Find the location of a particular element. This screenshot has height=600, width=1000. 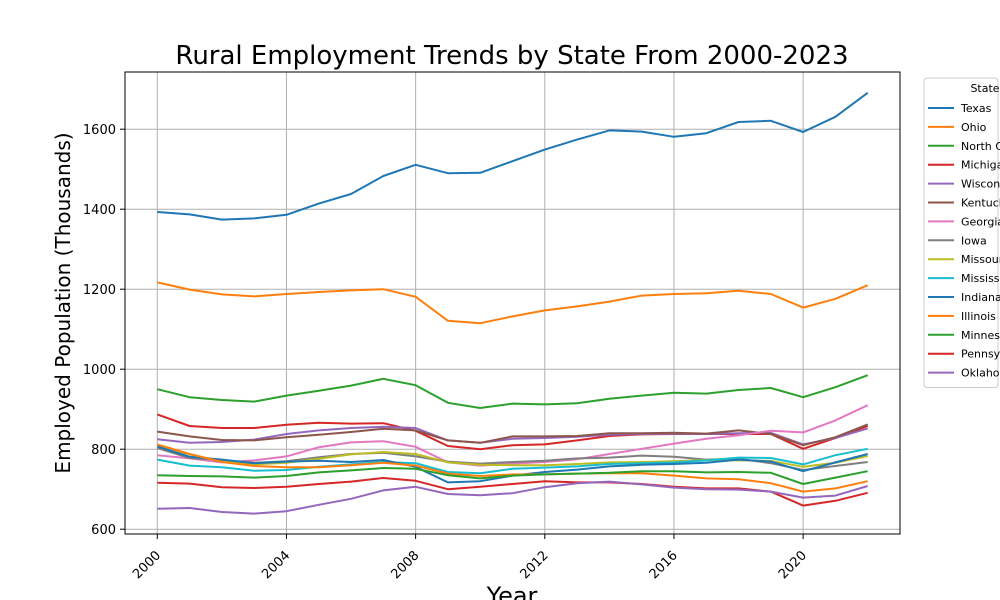

y-tick-label: 1600 is located at coordinates (99, 130).